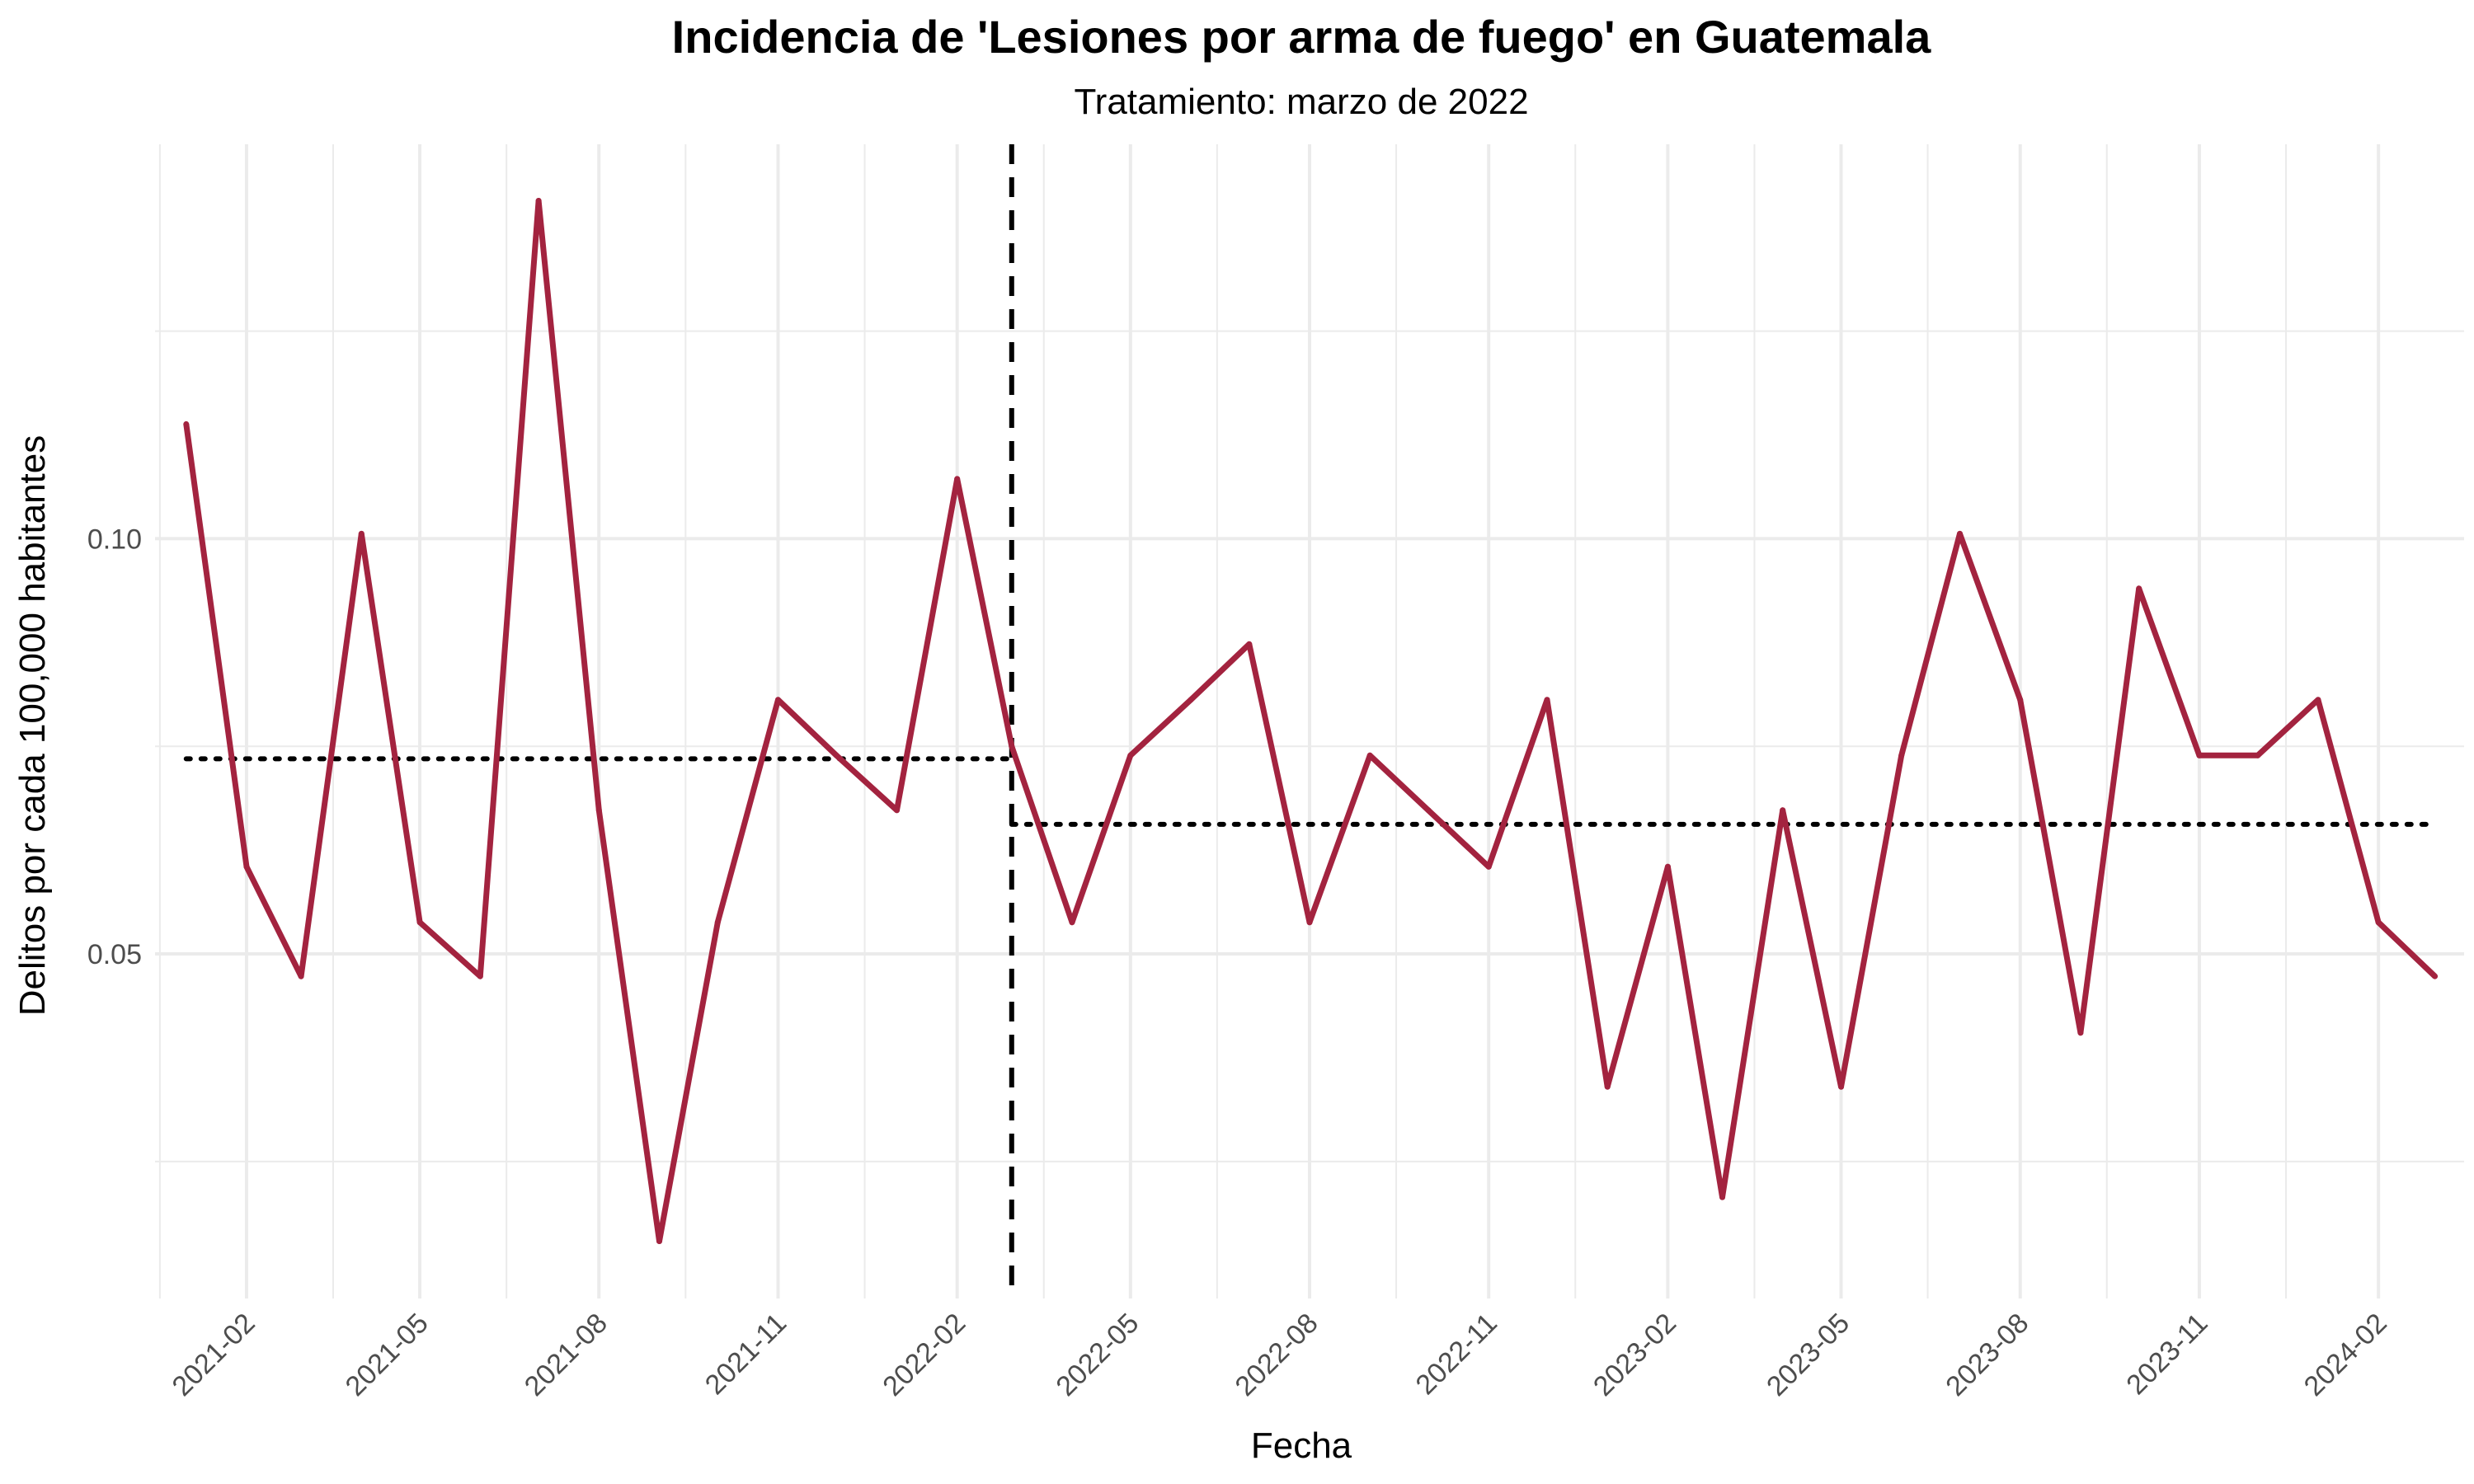 This screenshot has width=2474, height=1484. I want to click on x-tick-label: 2023-05, so click(1808, 1355).